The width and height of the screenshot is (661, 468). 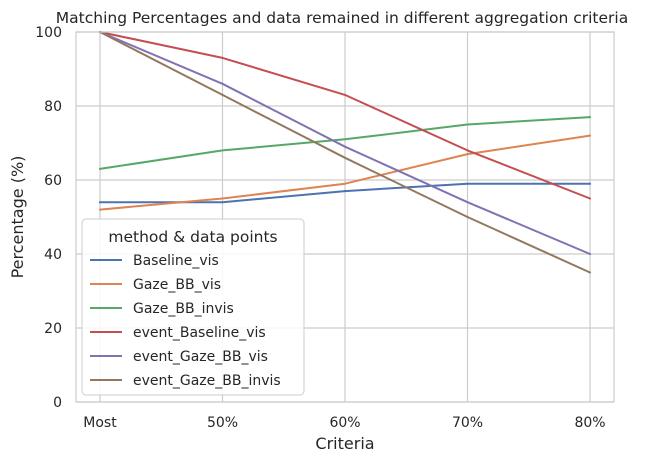 I want to click on x-tick-label: 80%, so click(x=589, y=423).